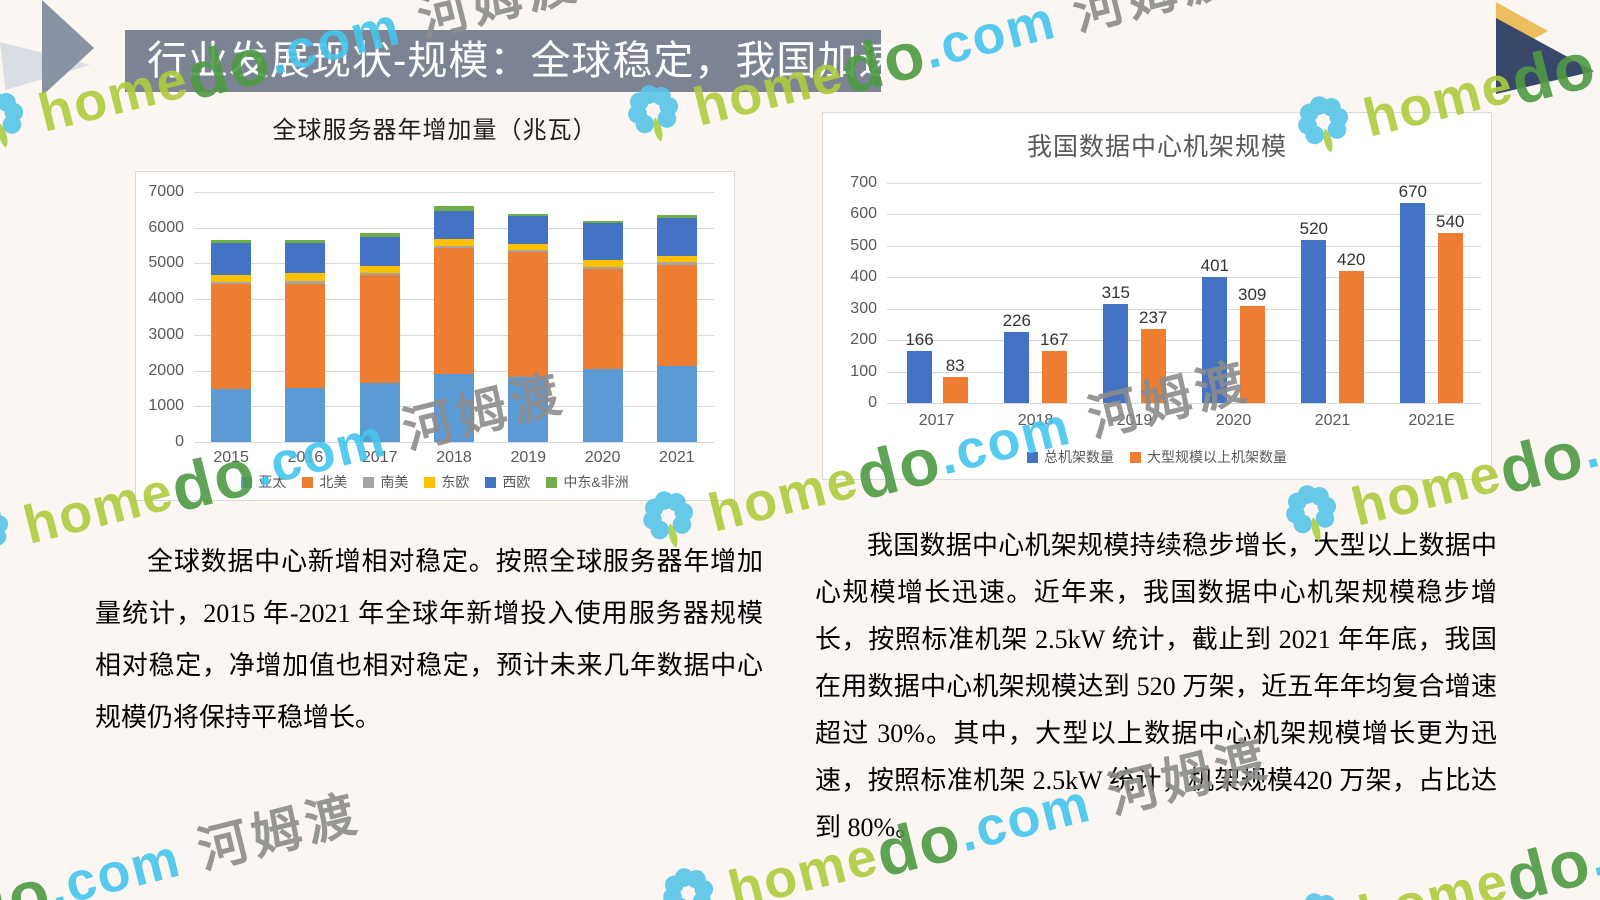 Image resolution: width=1600 pixels, height=900 pixels. Describe the element at coordinates (333, 482) in the screenshot. I see `legend-label: 北美` at that location.